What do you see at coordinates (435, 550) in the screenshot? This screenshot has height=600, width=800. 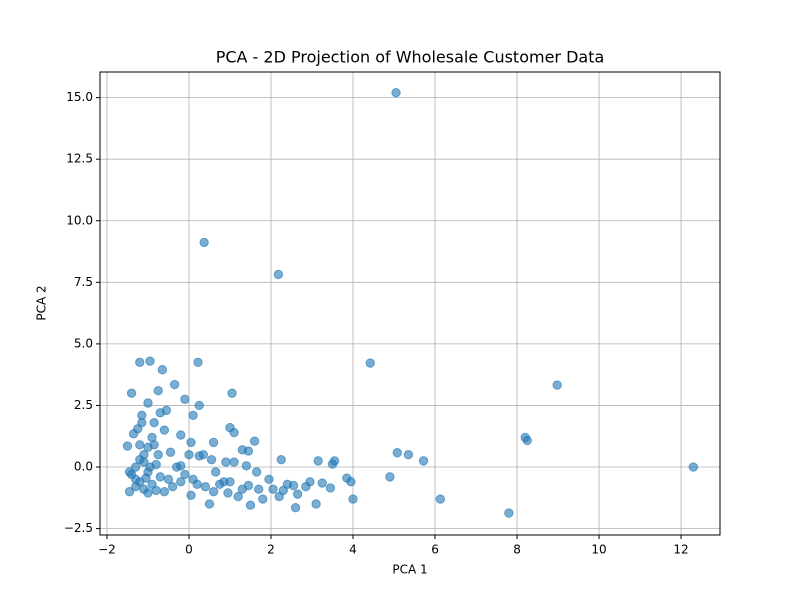 I see `x-tick-label: 6` at bounding box center [435, 550].